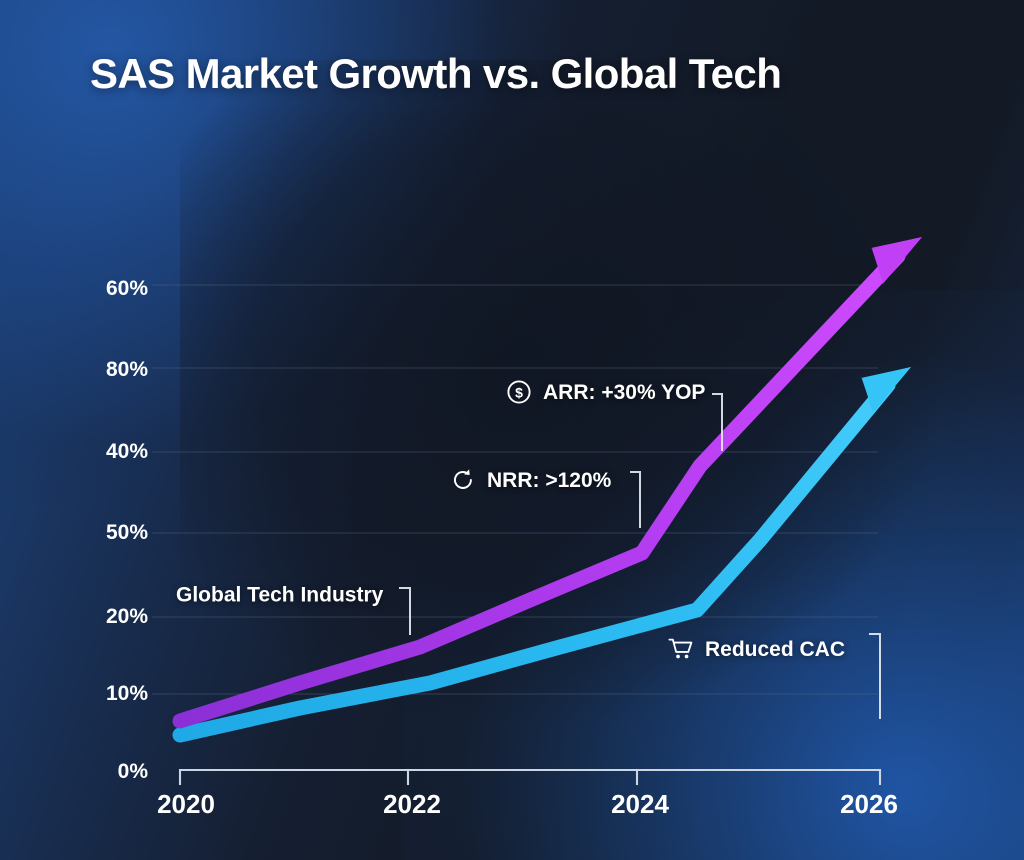 The height and width of the screenshot is (860, 1024). What do you see at coordinates (549, 480) in the screenshot?
I see `annotation-nrr-label: NRR: >120%` at bounding box center [549, 480].